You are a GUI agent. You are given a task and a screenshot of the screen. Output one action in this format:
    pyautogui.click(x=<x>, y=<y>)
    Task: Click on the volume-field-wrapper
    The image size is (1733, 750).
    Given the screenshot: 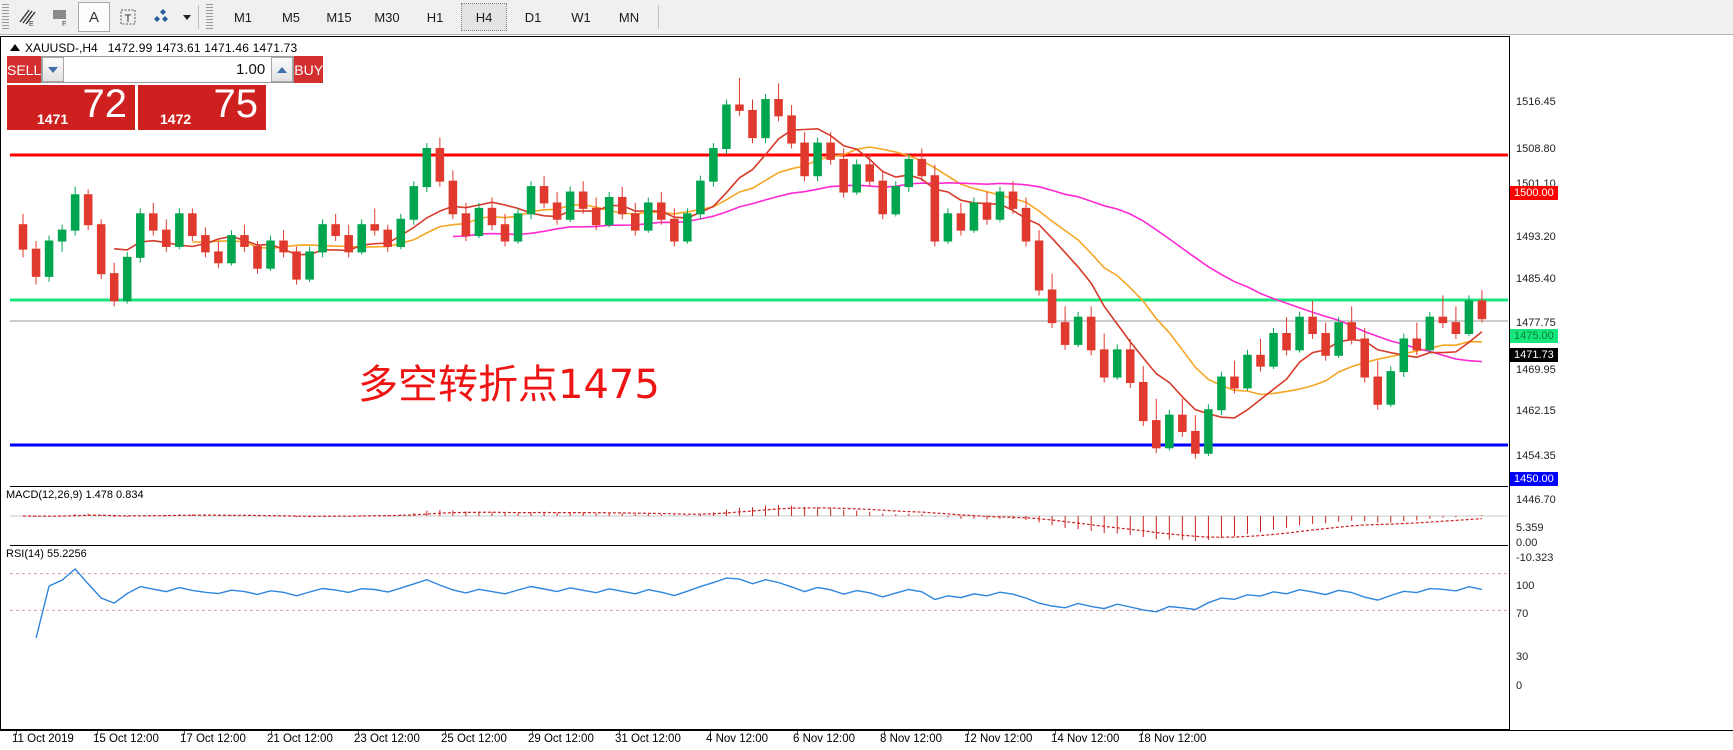 What is the action you would take?
    pyautogui.click(x=168, y=69)
    